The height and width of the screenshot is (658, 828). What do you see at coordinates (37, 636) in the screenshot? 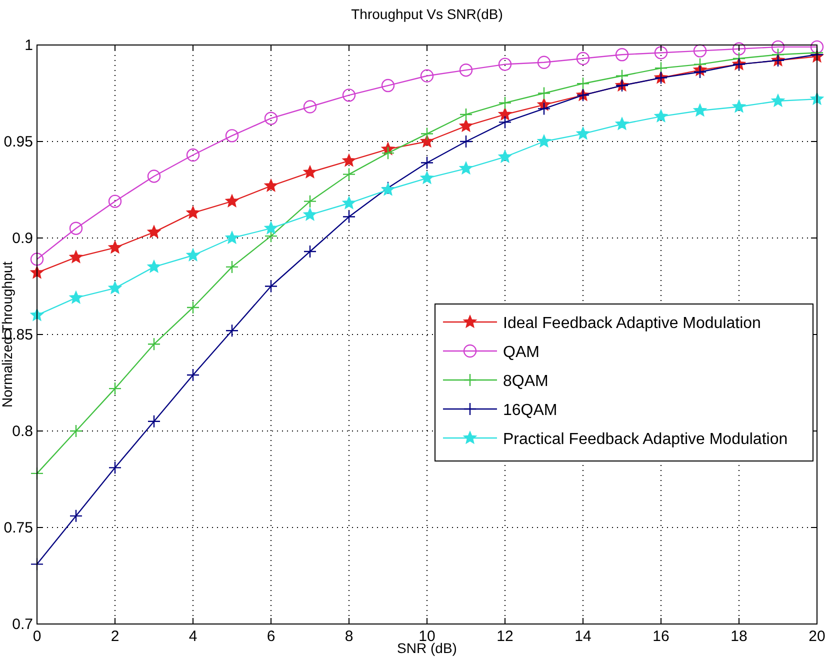
I see `x-tick-label: 0` at bounding box center [37, 636].